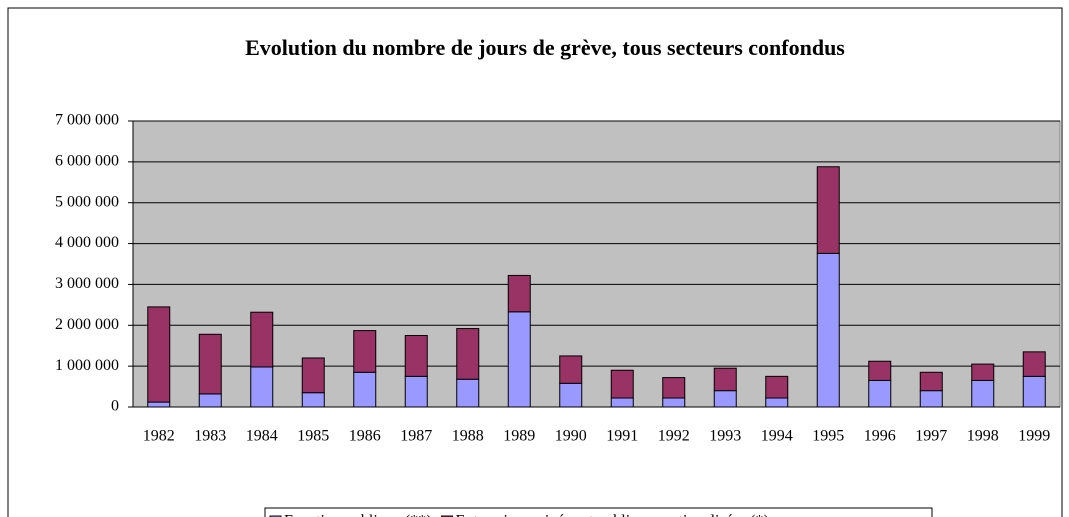 This screenshot has height=517, width=1069. I want to click on x-tick-label: 1986, so click(365, 436).